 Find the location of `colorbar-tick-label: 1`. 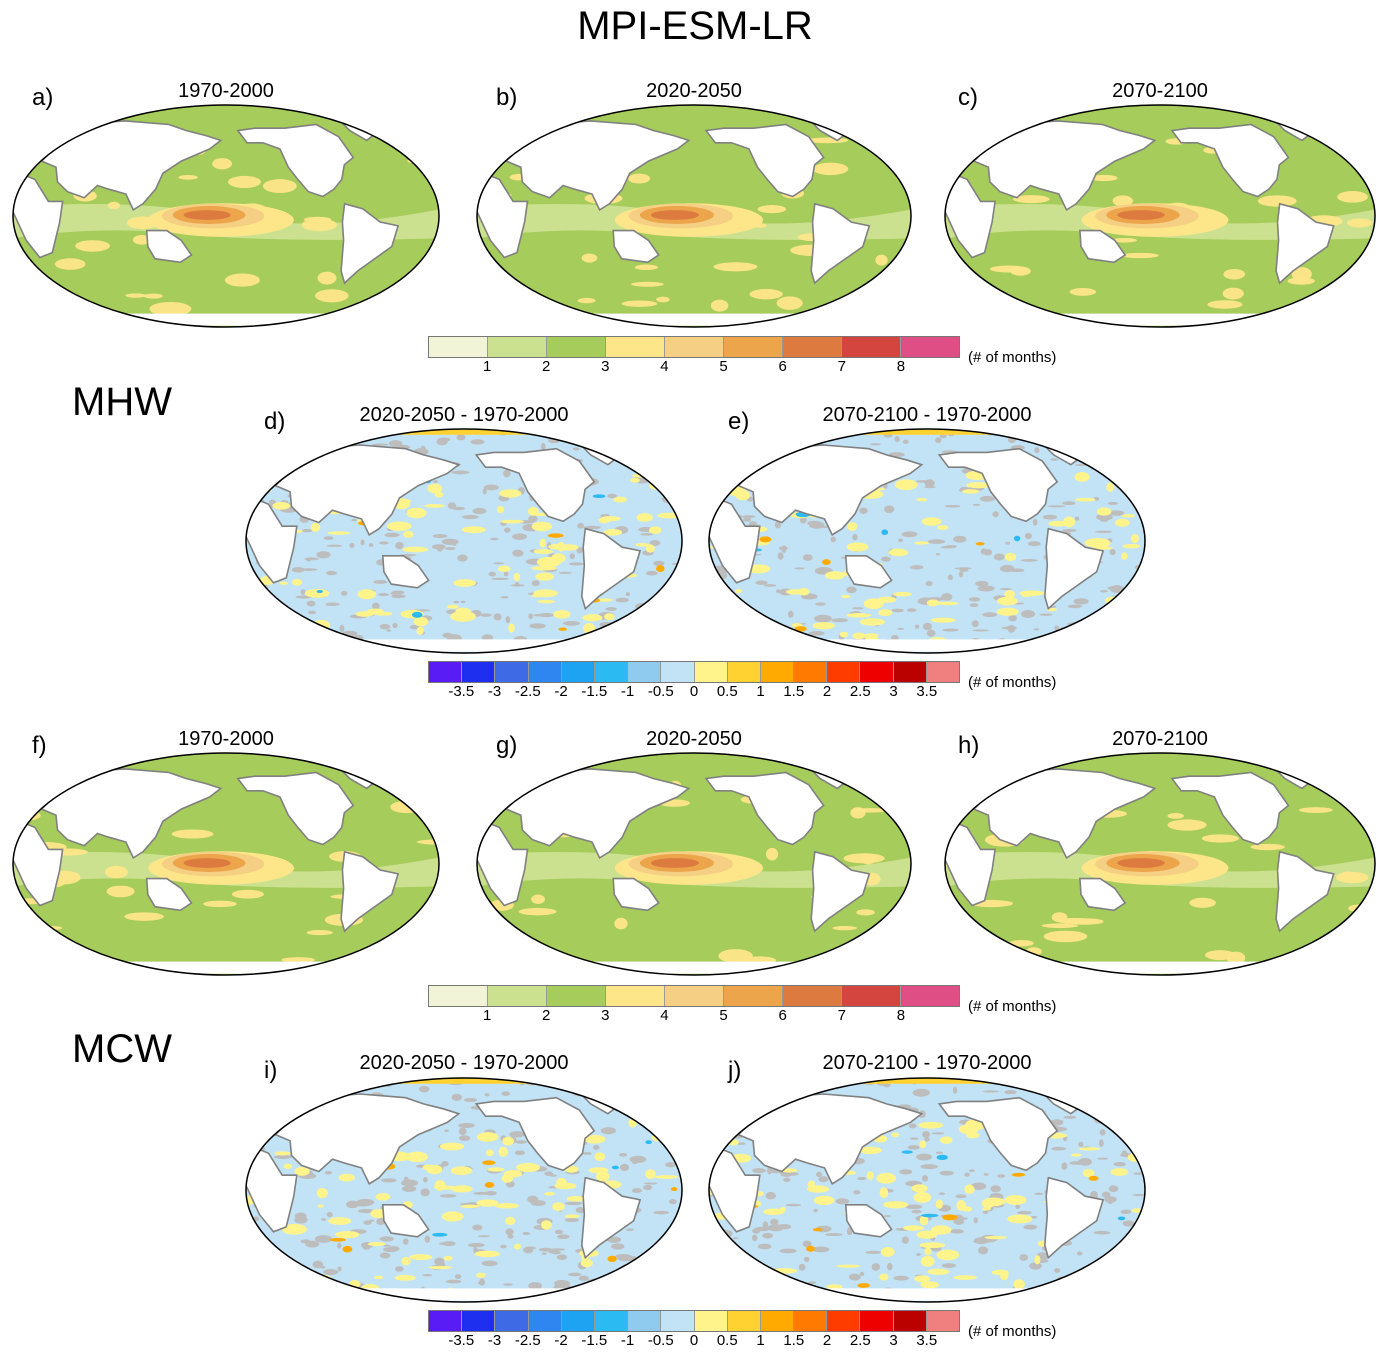

colorbar-tick-label: 1 is located at coordinates (760, 1340).